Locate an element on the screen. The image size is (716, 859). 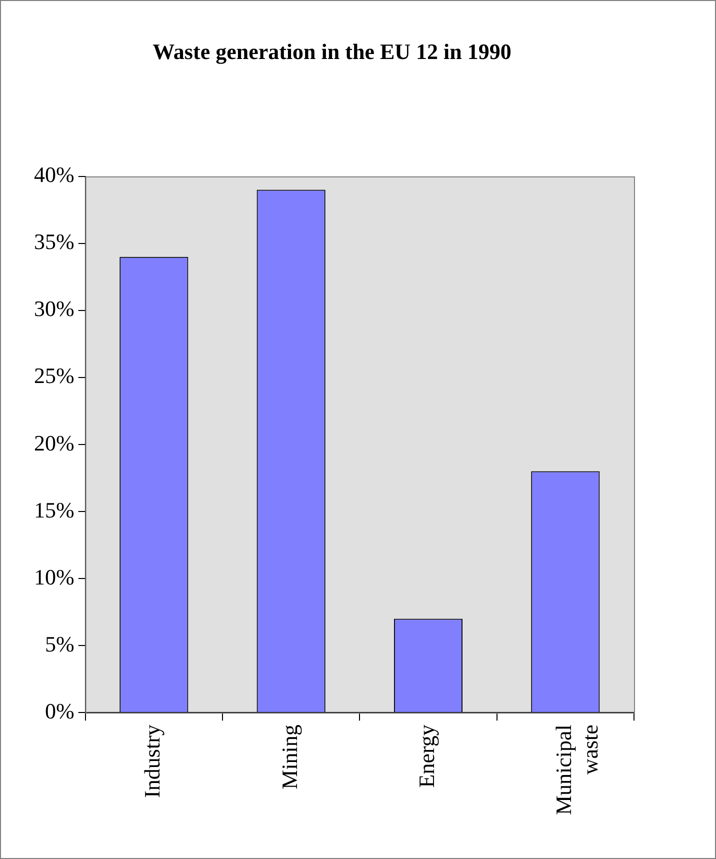
y-tick-label: 10% is located at coordinates (54, 577).